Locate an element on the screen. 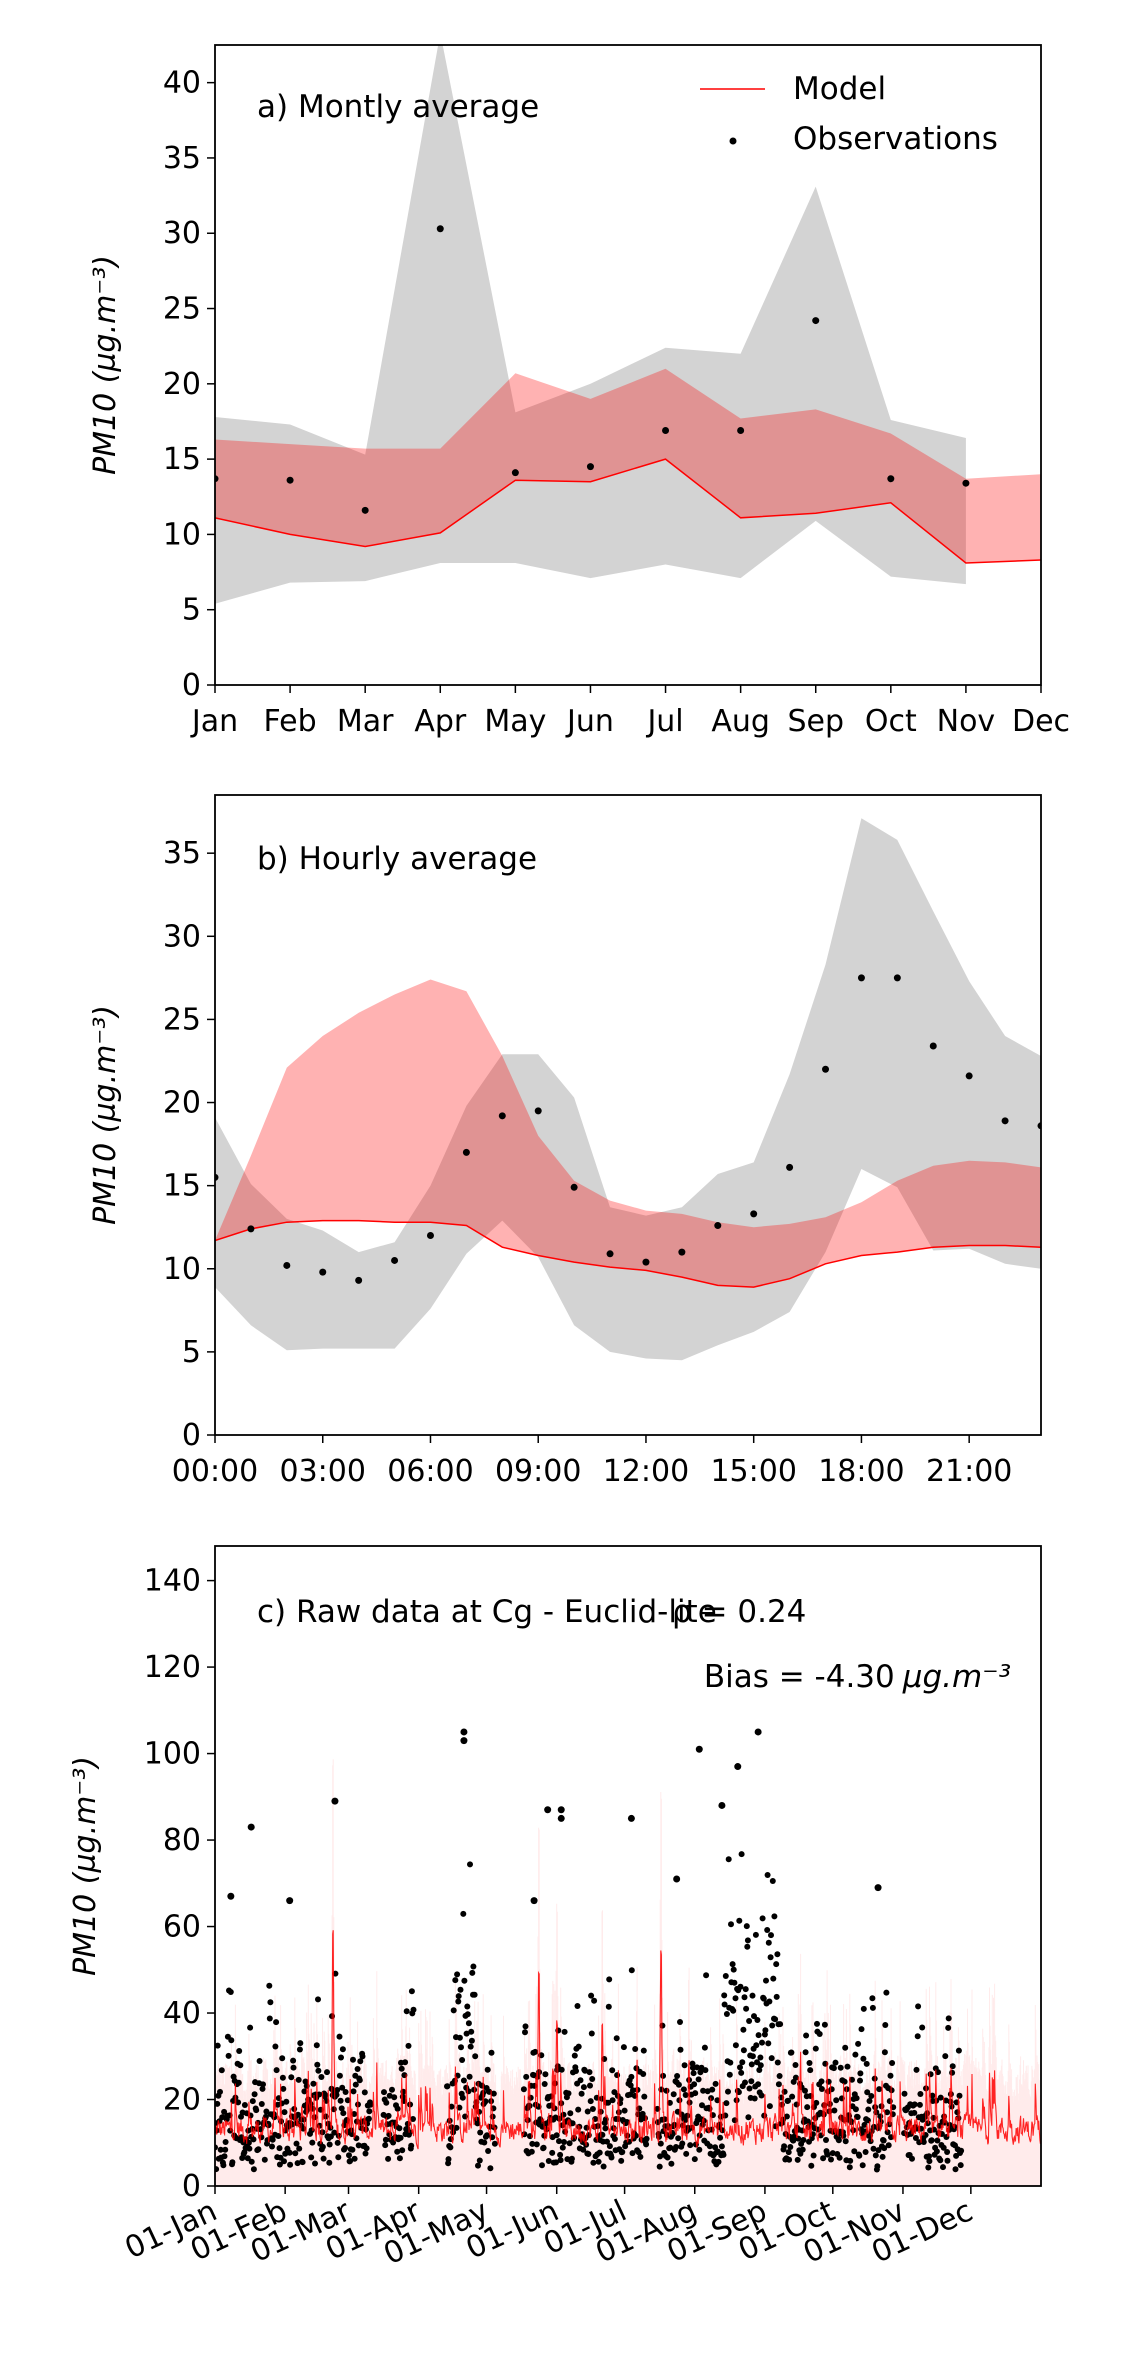 The image size is (1122, 2362). y-tick-label: 100 is located at coordinates (172, 1754).